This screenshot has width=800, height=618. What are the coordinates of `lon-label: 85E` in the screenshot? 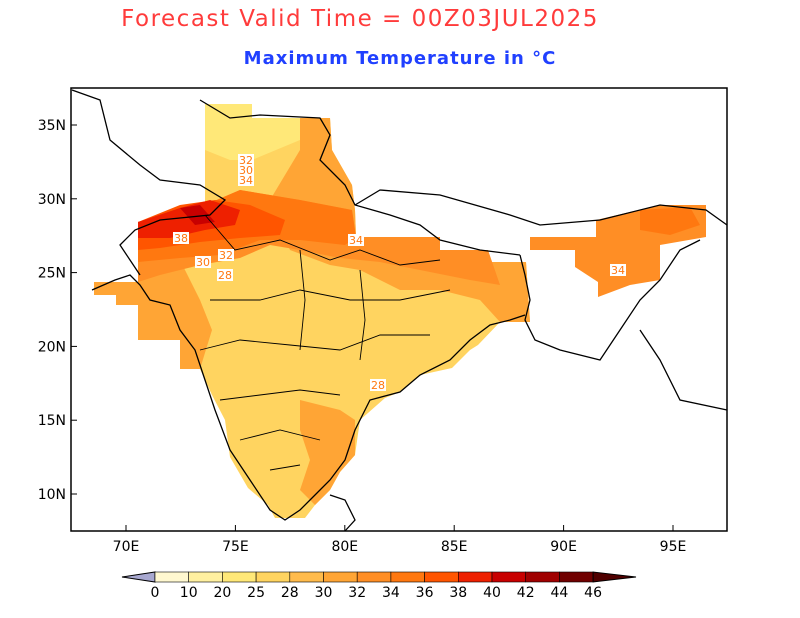 It's located at (454, 547).